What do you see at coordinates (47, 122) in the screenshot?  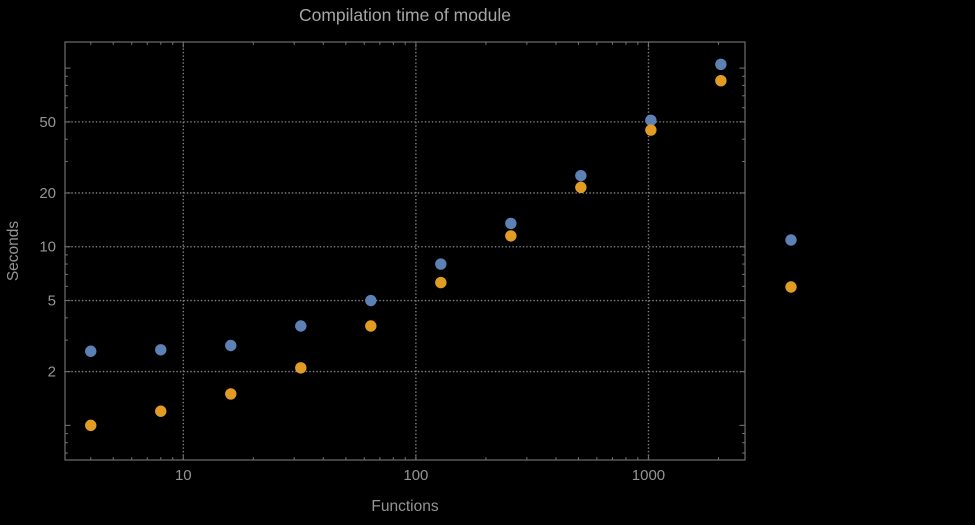 I see `y-tick-label: 50` at bounding box center [47, 122].